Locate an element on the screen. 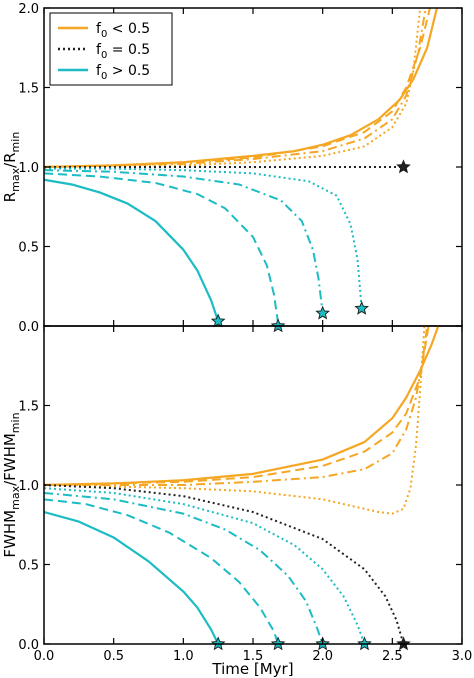  legend-box is located at coordinates (111, 49).